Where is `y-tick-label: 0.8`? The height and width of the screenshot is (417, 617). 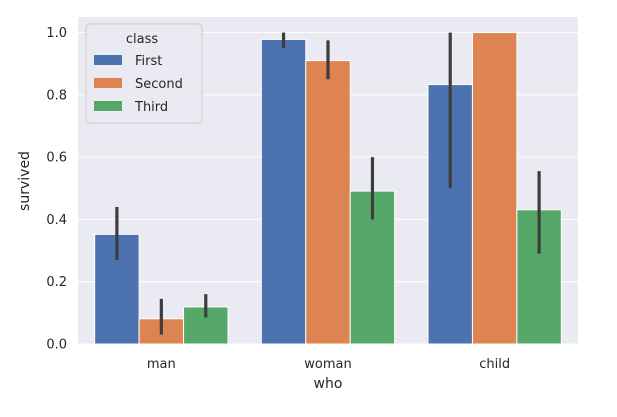
y-tick-label: 0.8 is located at coordinates (56, 95).